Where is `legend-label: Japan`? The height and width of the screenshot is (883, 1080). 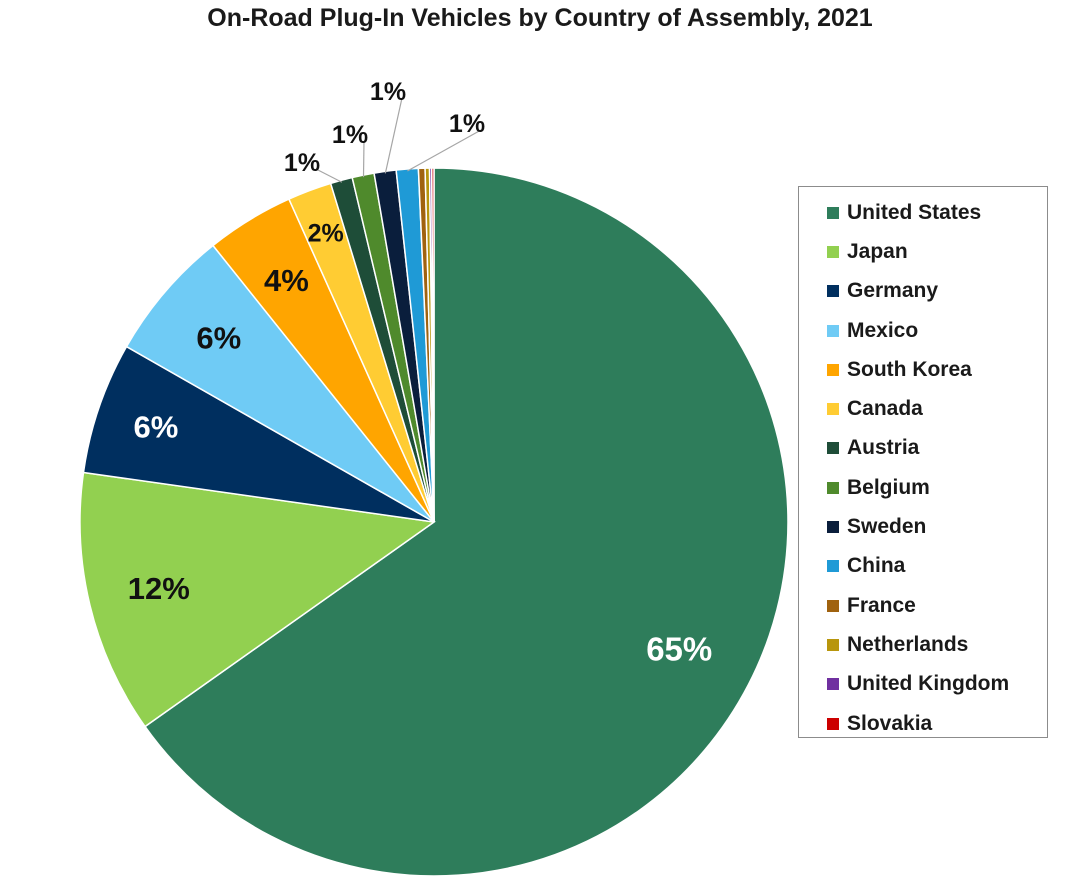
legend-label: Japan is located at coordinates (877, 251).